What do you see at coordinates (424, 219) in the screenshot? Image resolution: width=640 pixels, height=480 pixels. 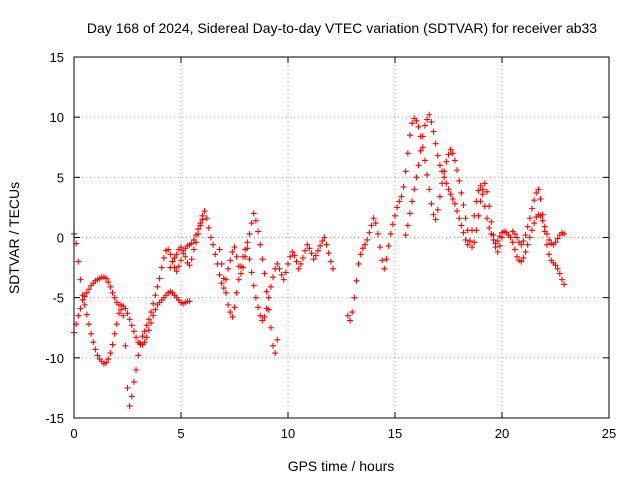 I see `series-track-e` at bounding box center [424, 219].